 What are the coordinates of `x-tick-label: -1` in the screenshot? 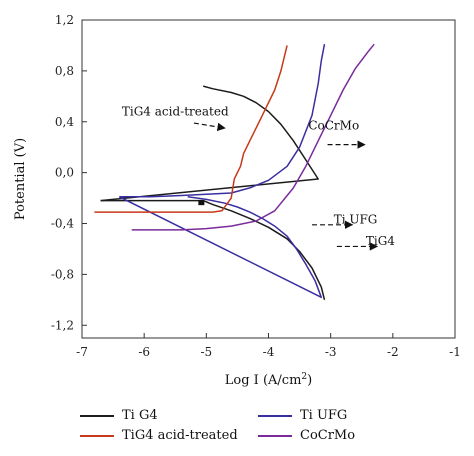 It's located at (455, 352).